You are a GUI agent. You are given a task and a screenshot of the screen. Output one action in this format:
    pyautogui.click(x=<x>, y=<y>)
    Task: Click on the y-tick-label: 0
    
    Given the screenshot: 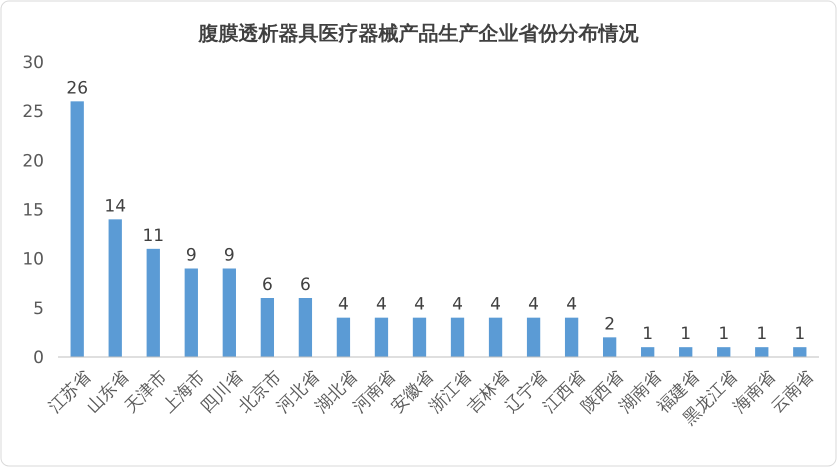 What is the action you would take?
    pyautogui.click(x=38, y=358)
    